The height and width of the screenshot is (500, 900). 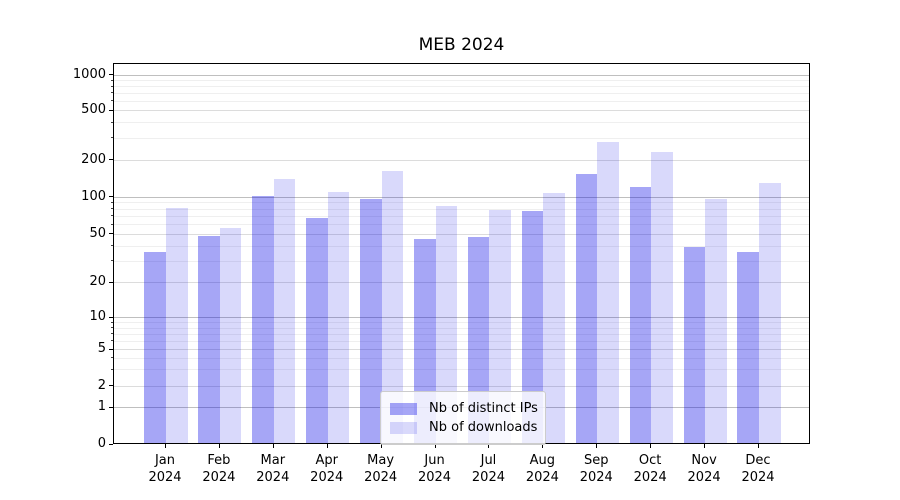 I want to click on bar-downloads-aug, so click(x=554, y=318).